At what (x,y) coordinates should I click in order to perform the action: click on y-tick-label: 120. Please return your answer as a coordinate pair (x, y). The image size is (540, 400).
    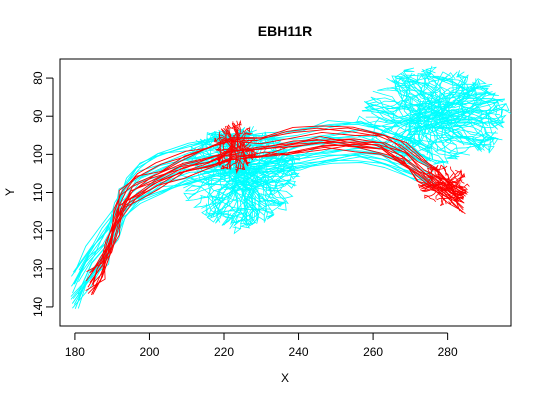
    Looking at the image, I should click on (38, 230).